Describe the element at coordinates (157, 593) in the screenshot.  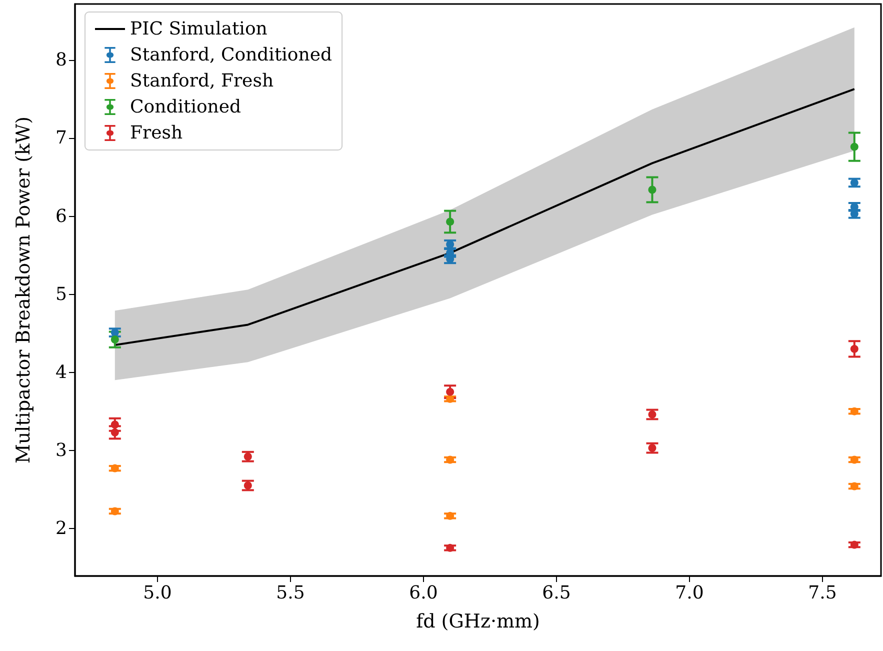
I see `x-tick-label: 5.0` at that location.